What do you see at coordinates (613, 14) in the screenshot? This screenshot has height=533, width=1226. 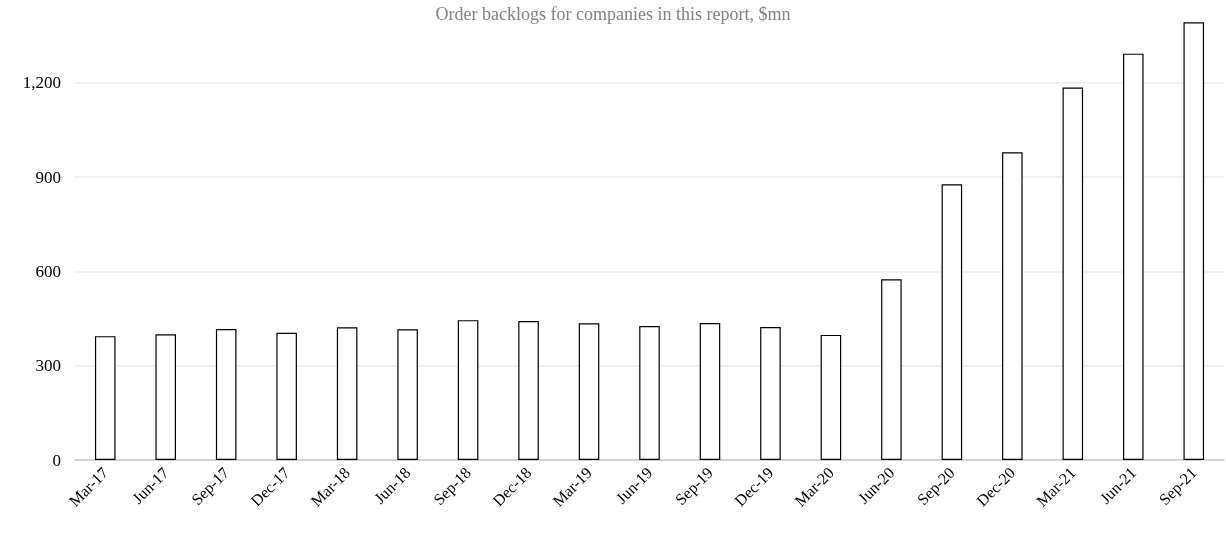 I see `chart-title: Order backlogs for companies in this report, $mn` at bounding box center [613, 14].